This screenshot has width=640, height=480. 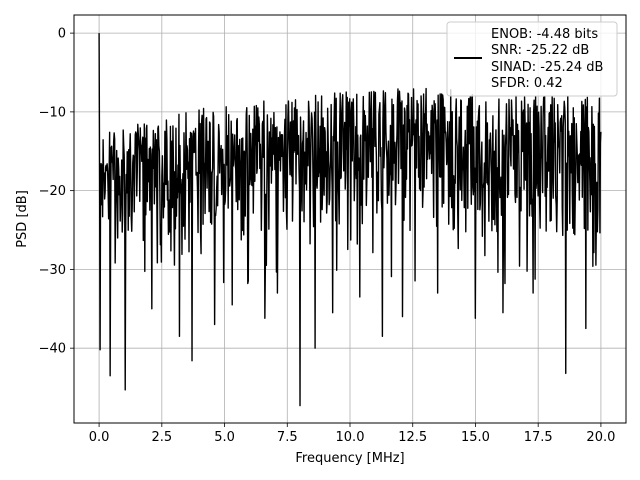 I want to click on legend-sfdr: SFDR: 0.42, so click(x=527, y=83).